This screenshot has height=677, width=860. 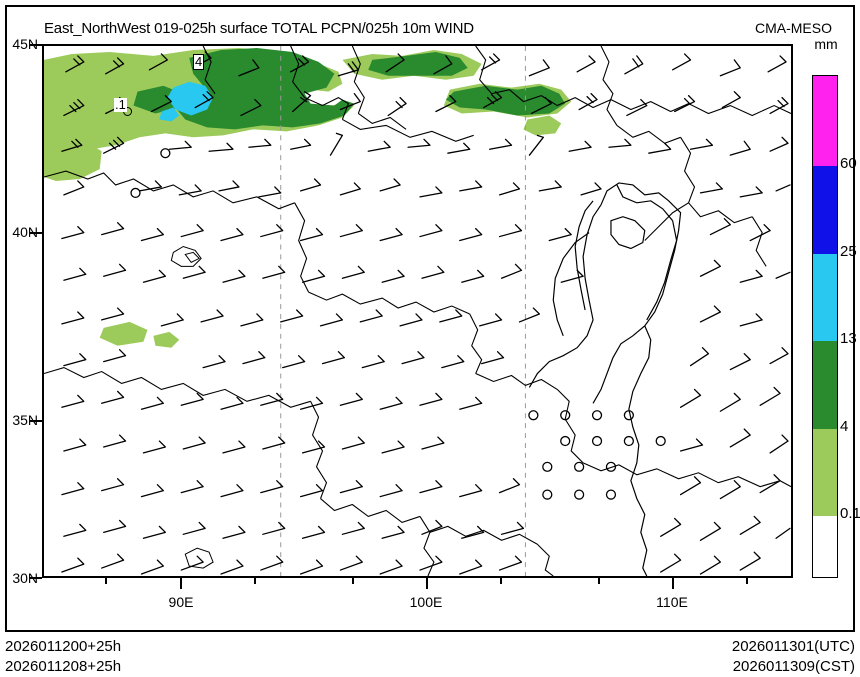 What do you see at coordinates (825, 297) in the screenshot?
I see `colorbar-band-cyan` at bounding box center [825, 297].